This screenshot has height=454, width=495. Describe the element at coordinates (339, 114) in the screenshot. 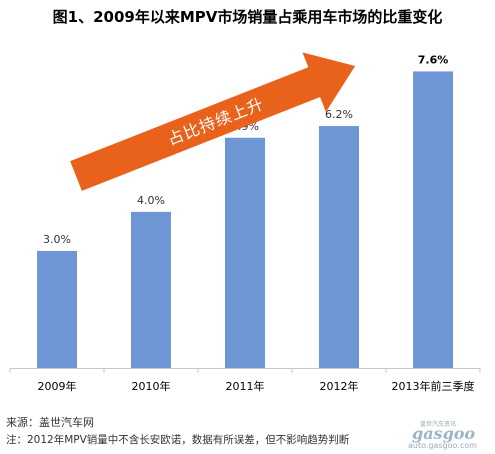

I see `data-label: 6.2%` at that location.